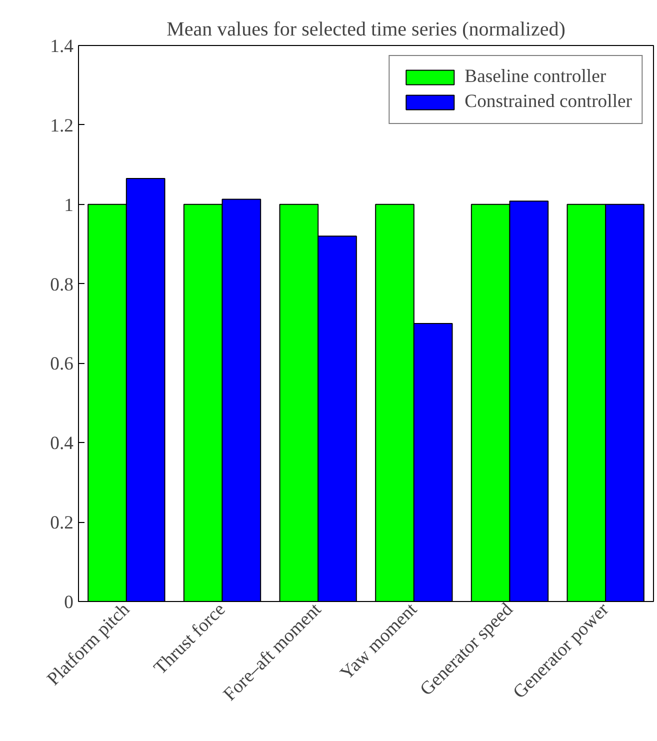  What do you see at coordinates (69, 602) in the screenshot?
I see `y-tick-label: 0` at bounding box center [69, 602].